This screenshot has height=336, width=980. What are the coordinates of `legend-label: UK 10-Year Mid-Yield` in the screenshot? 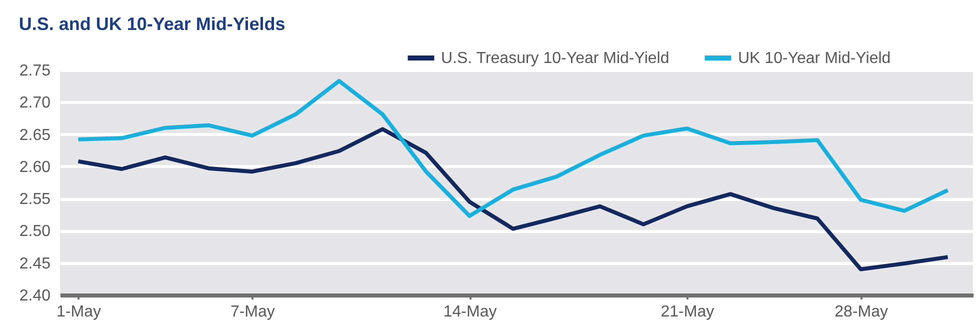 It's located at (814, 58).